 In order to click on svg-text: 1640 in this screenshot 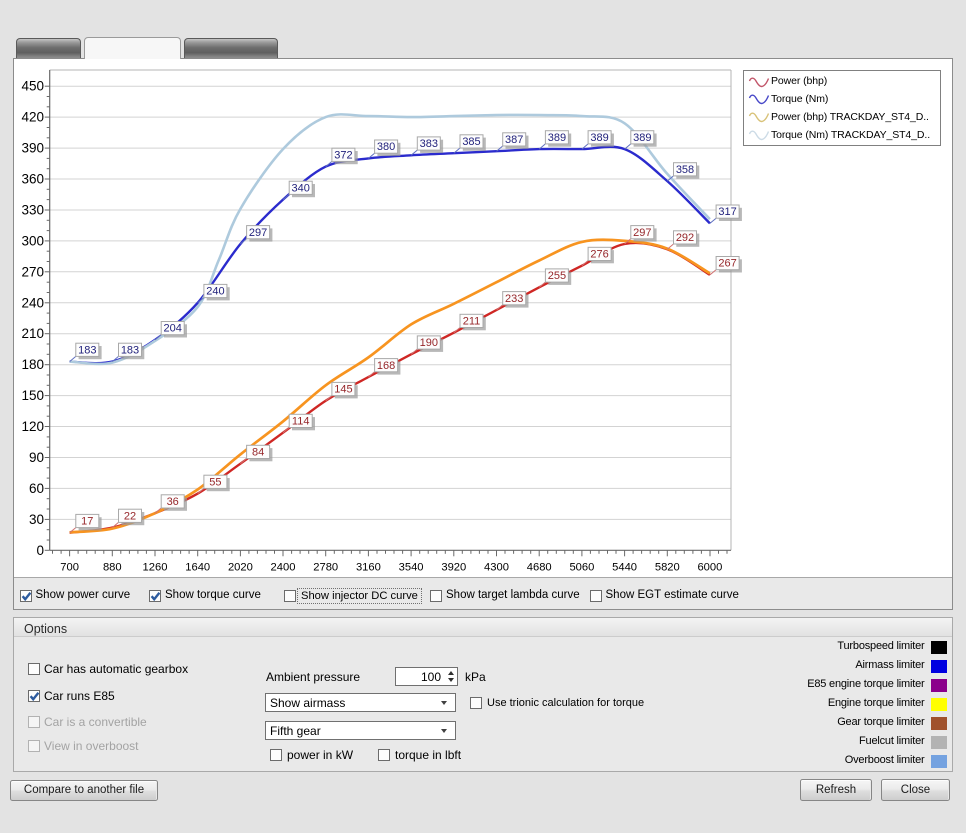, I will do `click(197, 568)`.